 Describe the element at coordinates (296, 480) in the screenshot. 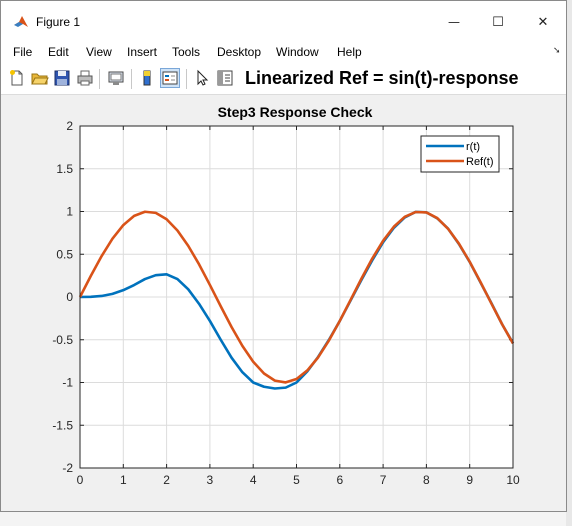

I see `x-tick-label: 5` at that location.